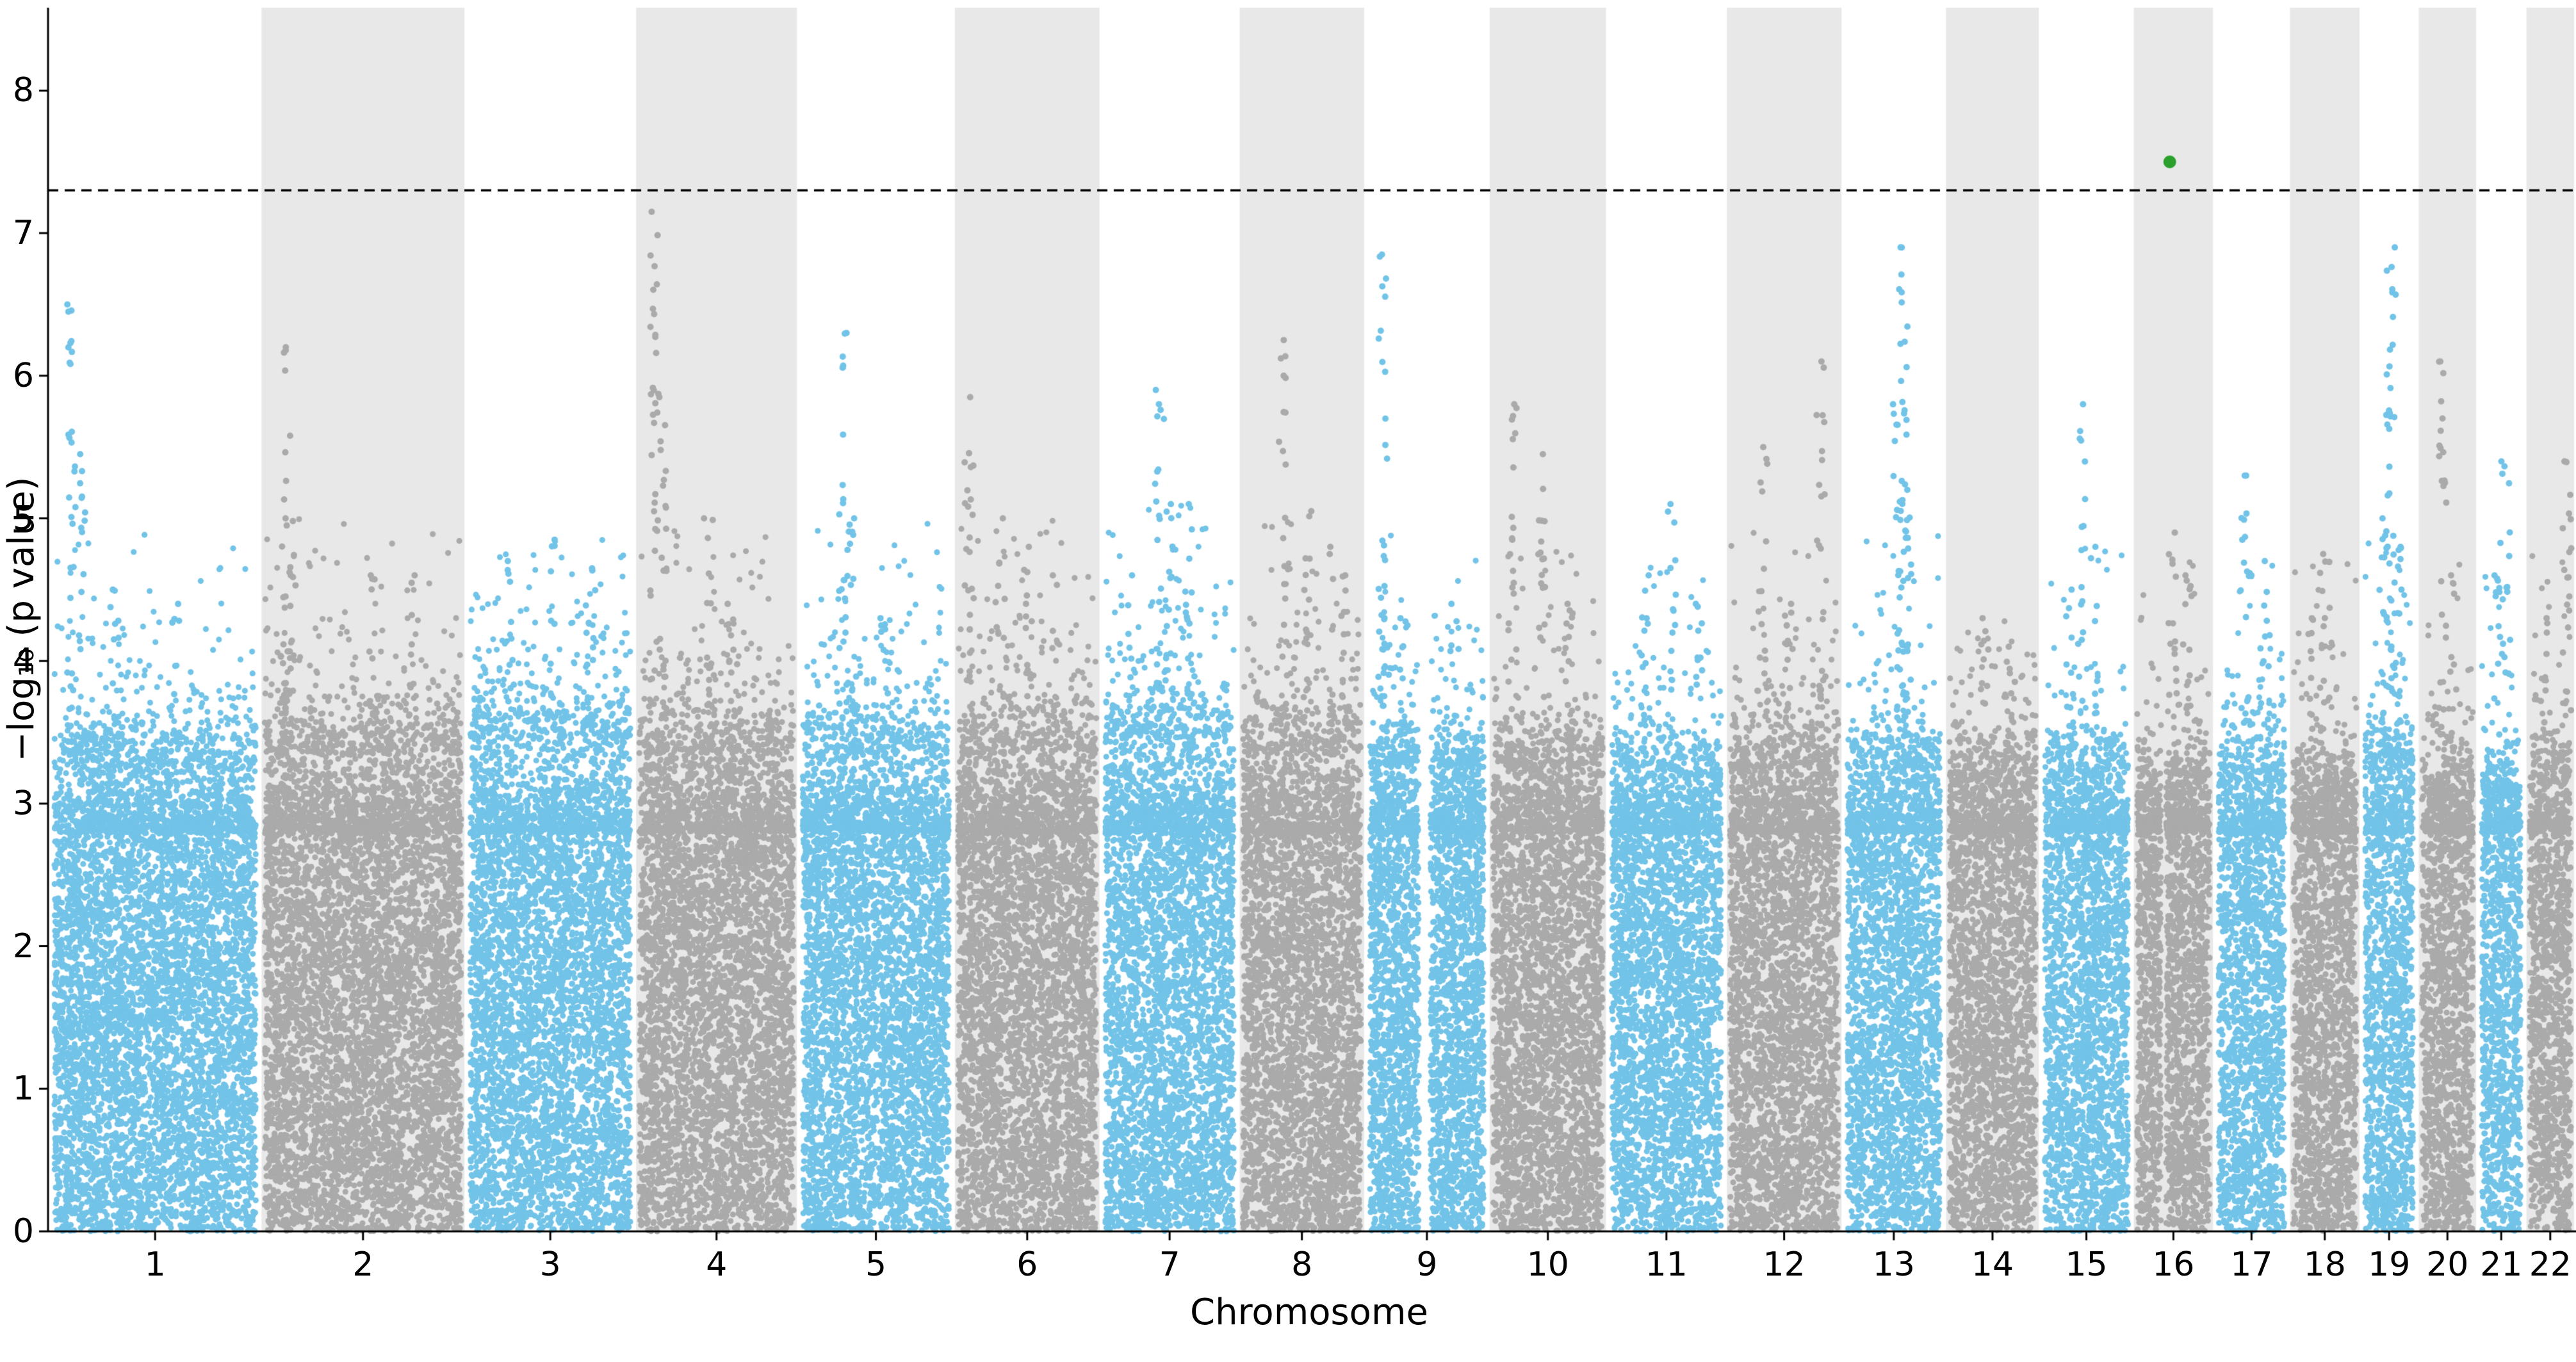 This screenshot has width=2576, height=1362. What do you see at coordinates (1427, 1264) in the screenshot?
I see `x-tick-label-chr9: 9` at bounding box center [1427, 1264].